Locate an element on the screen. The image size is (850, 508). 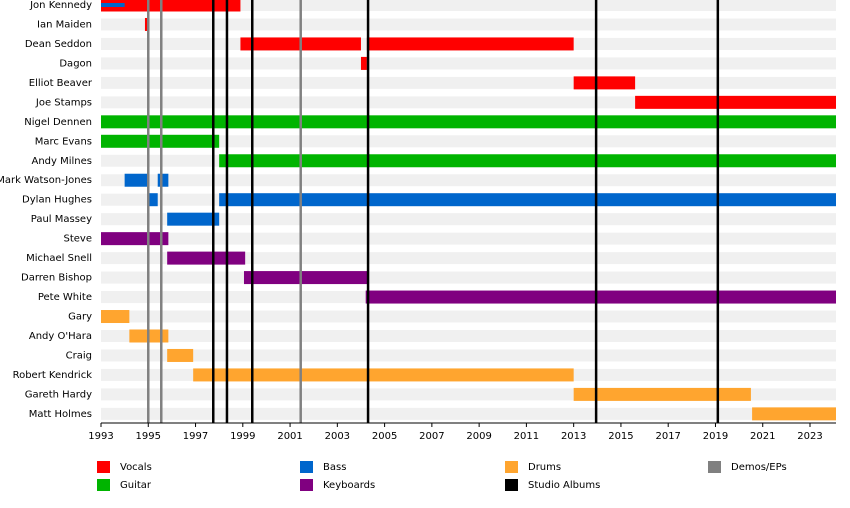
member-label: Gareth Hardy is located at coordinates (58, 394).